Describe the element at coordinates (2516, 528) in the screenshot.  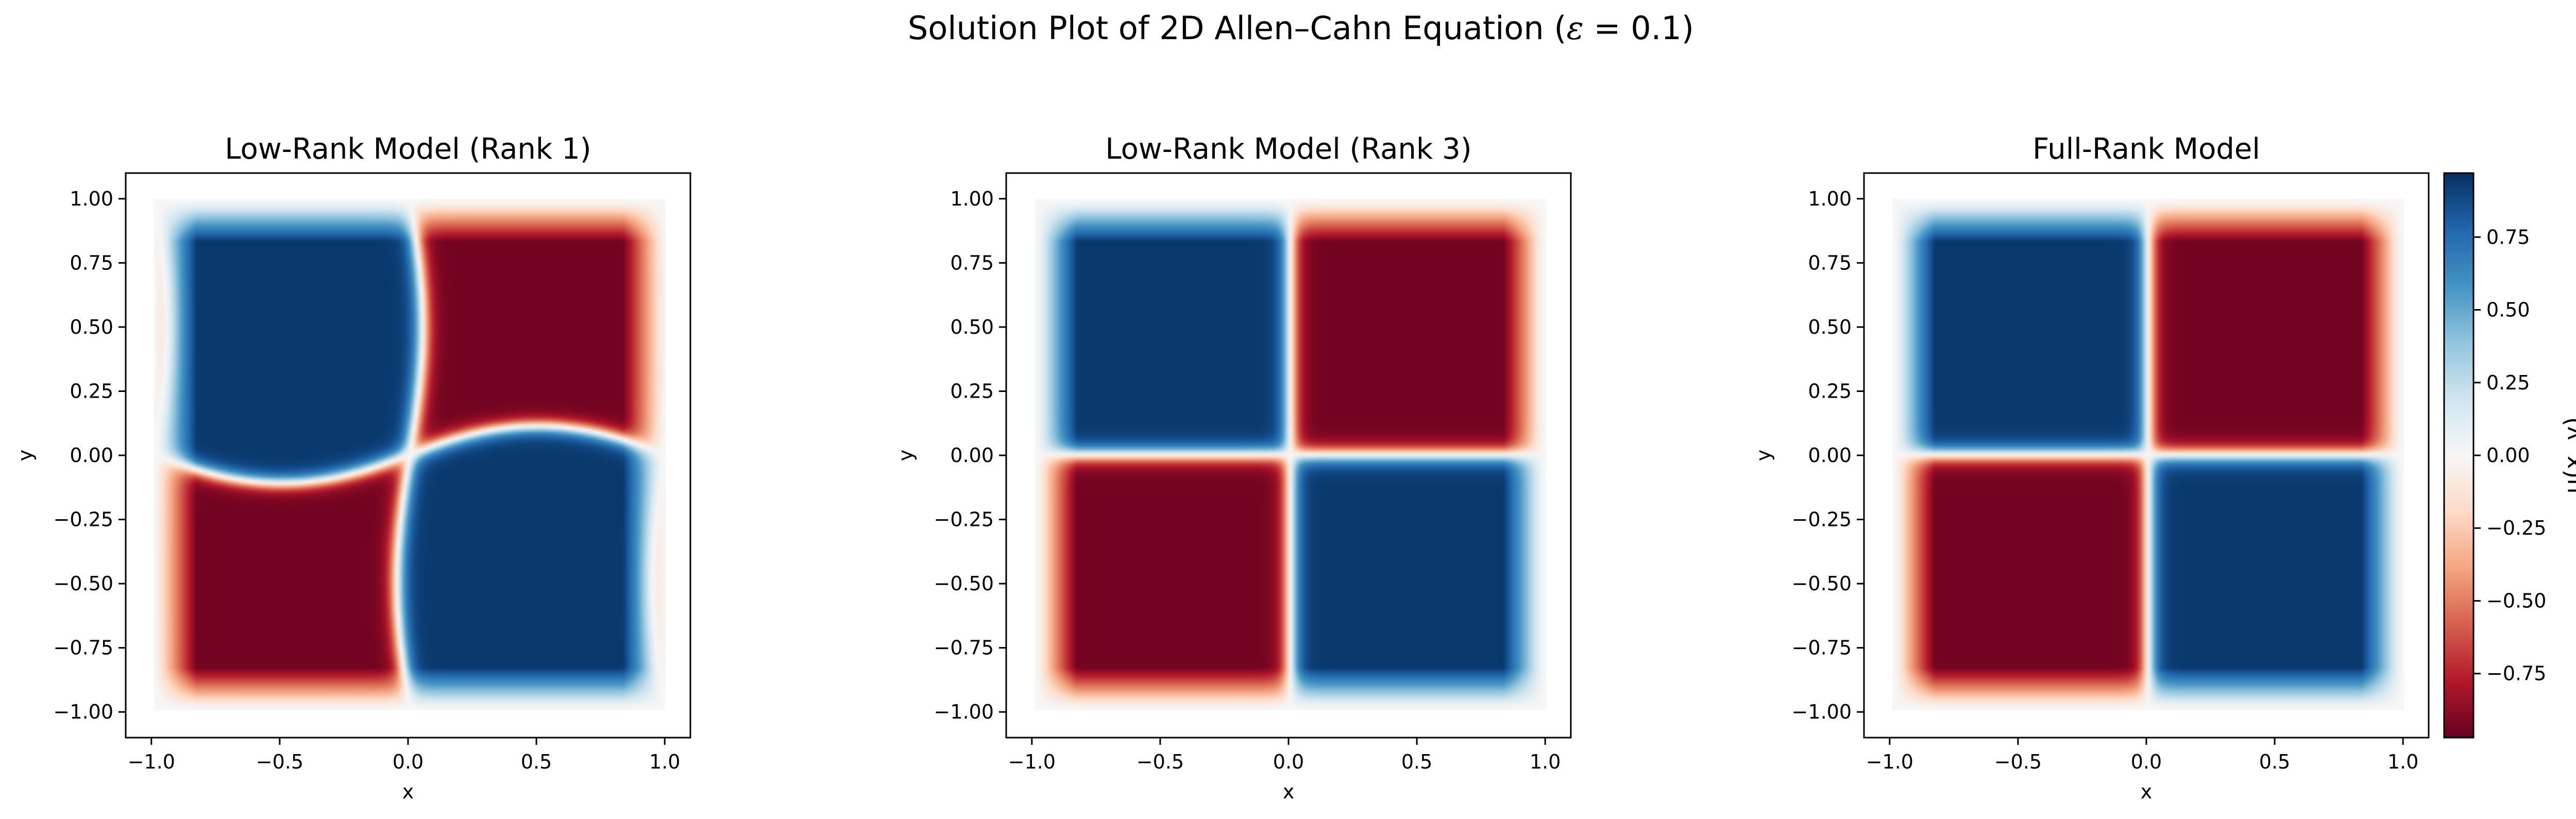
I see `colorbar-tick-label: −0.25` at that location.